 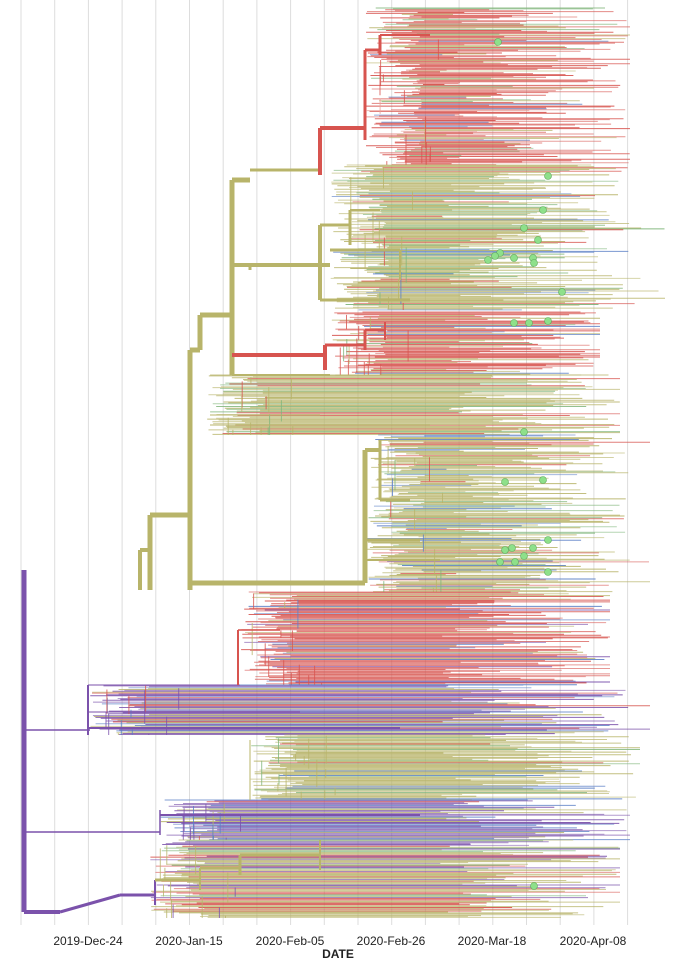 I want to click on tip-markers, so click(x=525, y=464).